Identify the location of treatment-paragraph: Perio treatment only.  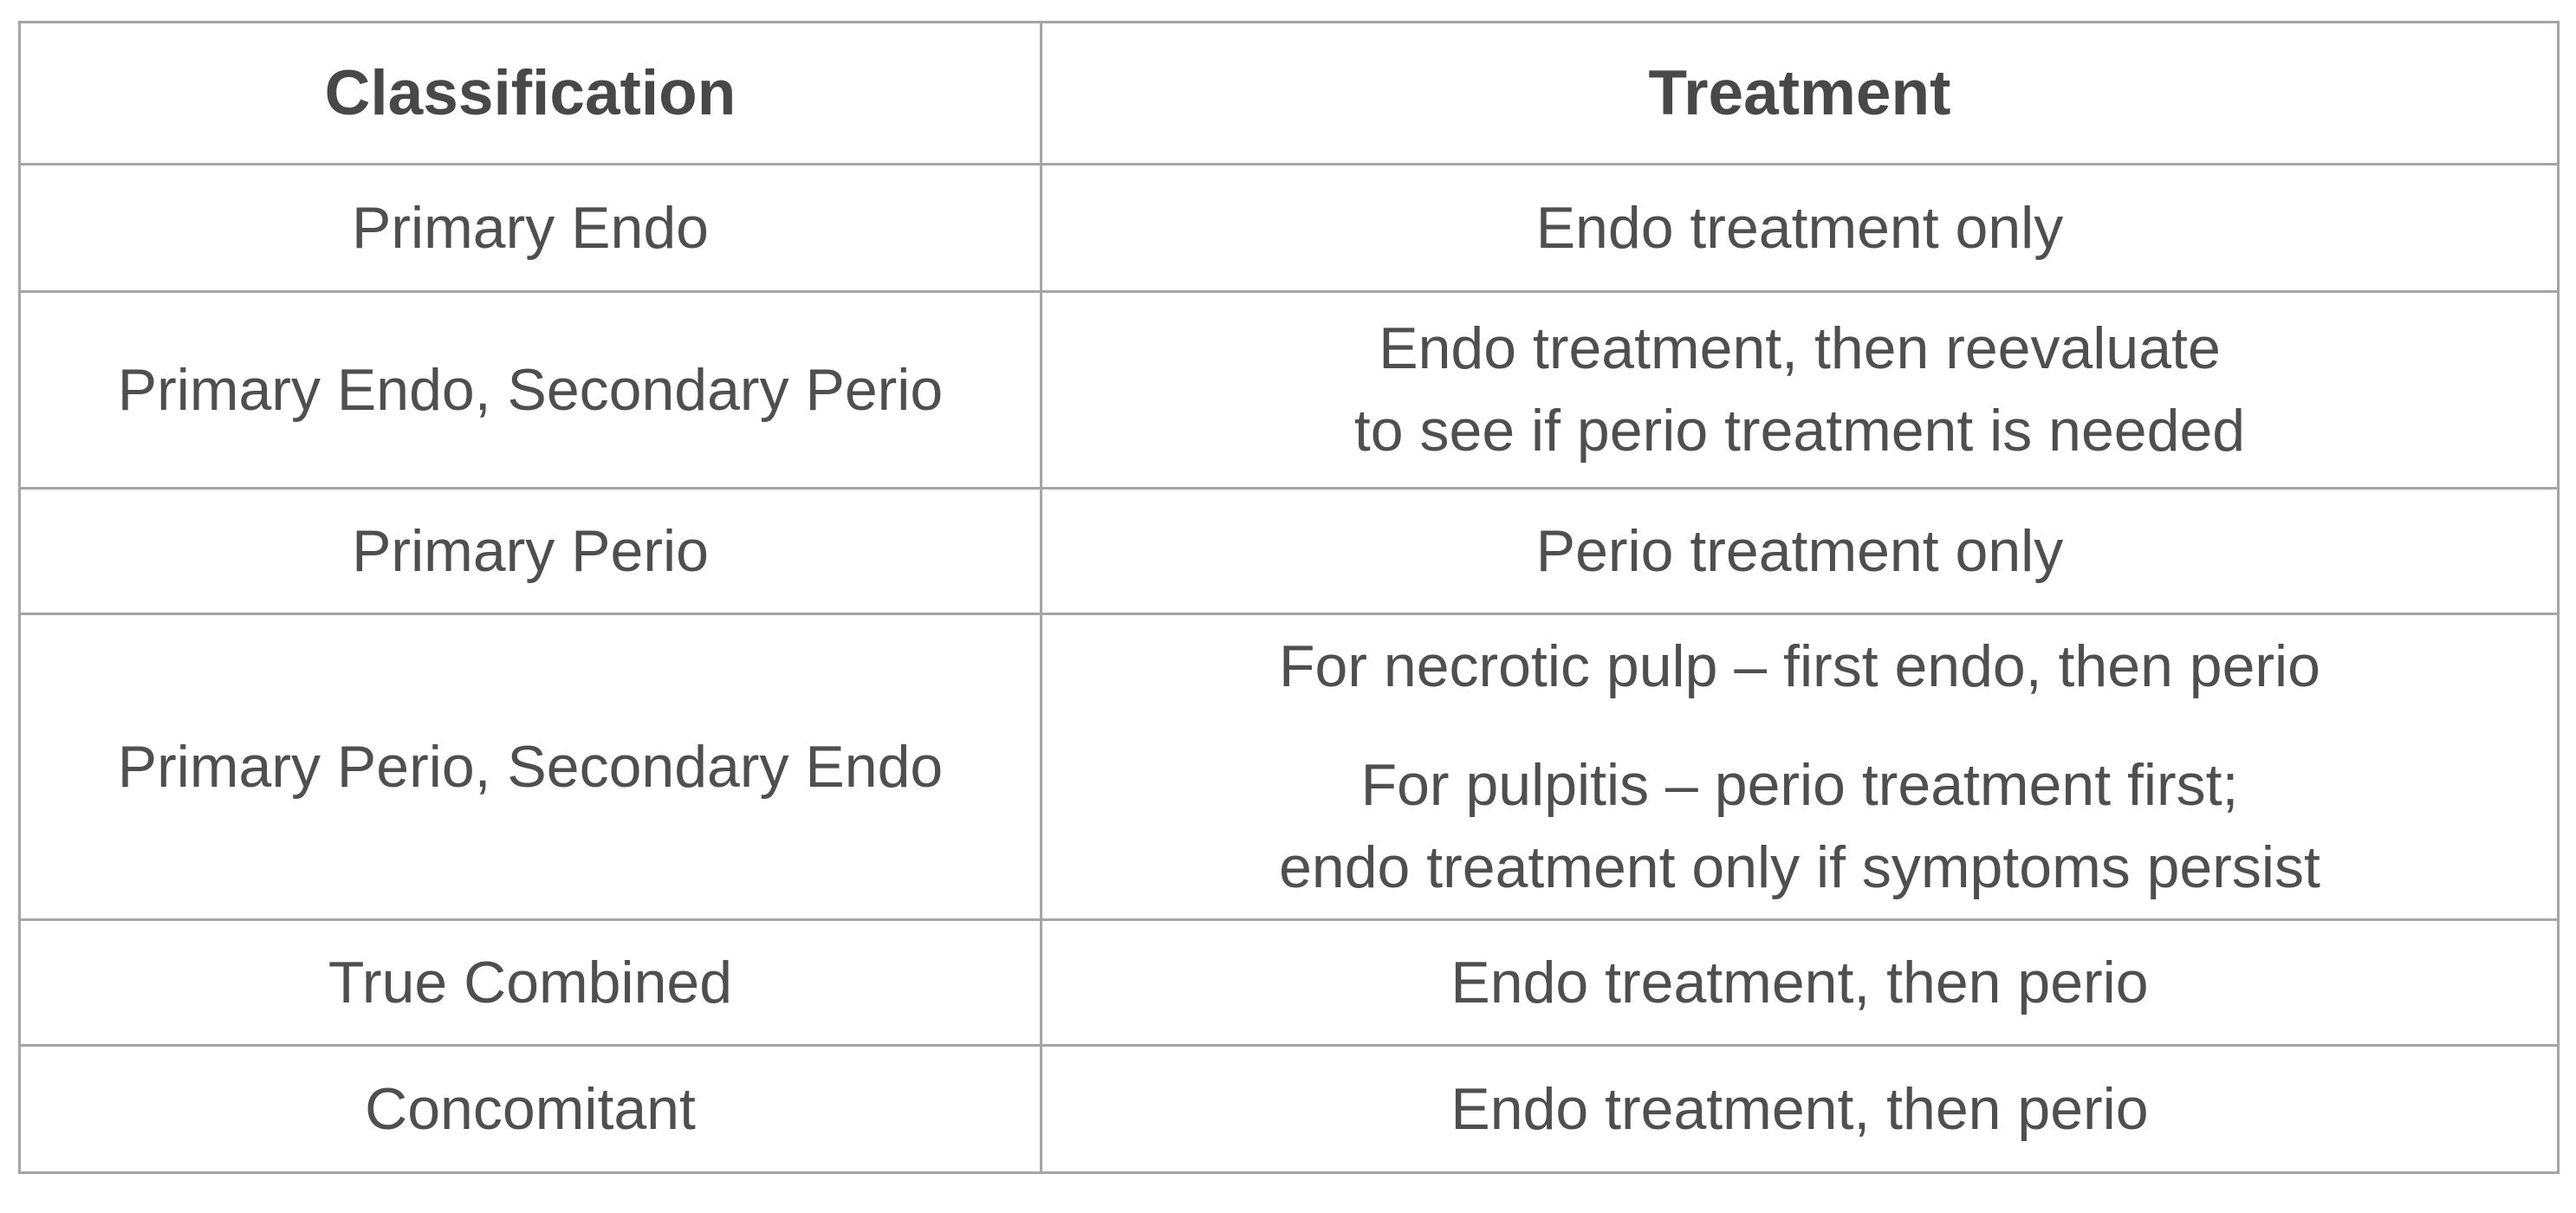
(1800, 551).